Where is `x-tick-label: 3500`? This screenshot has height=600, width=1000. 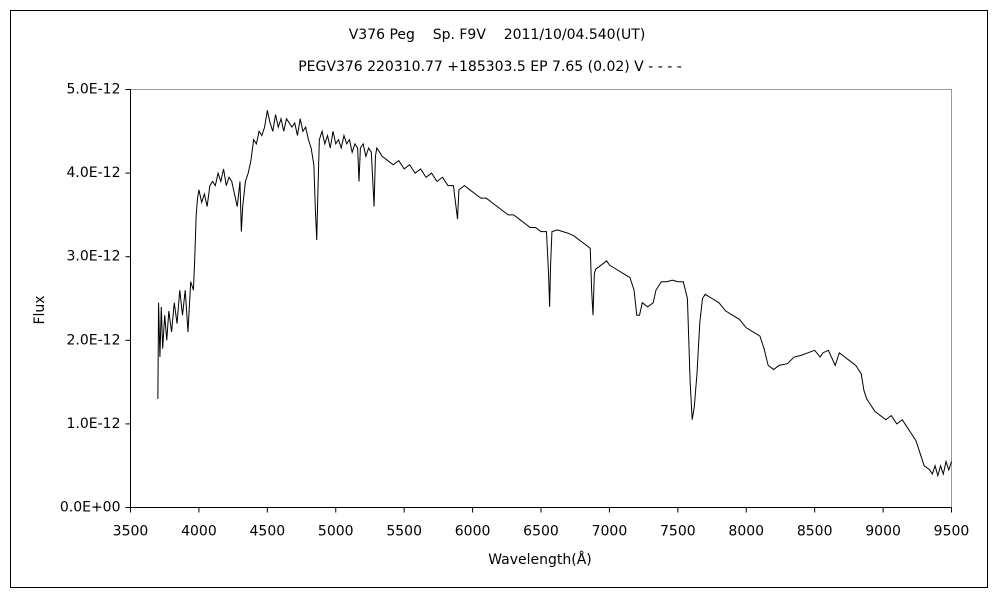 x-tick-label: 3500 is located at coordinates (131, 532).